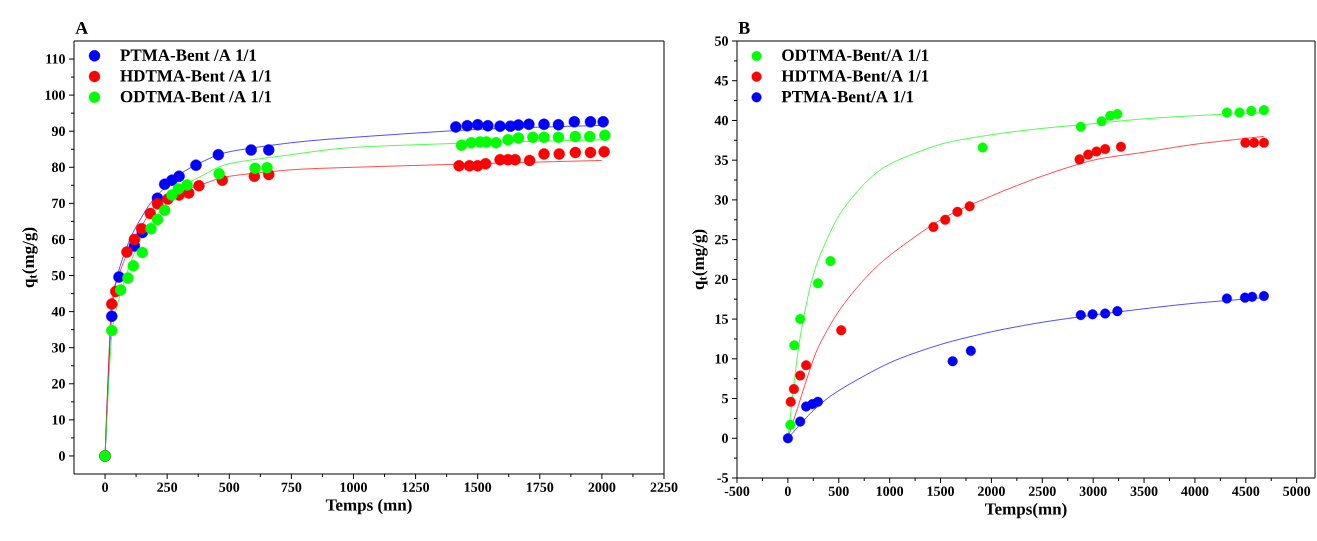 The image size is (1317, 541). I want to click on y-tick-label: 100, so click(55, 95).